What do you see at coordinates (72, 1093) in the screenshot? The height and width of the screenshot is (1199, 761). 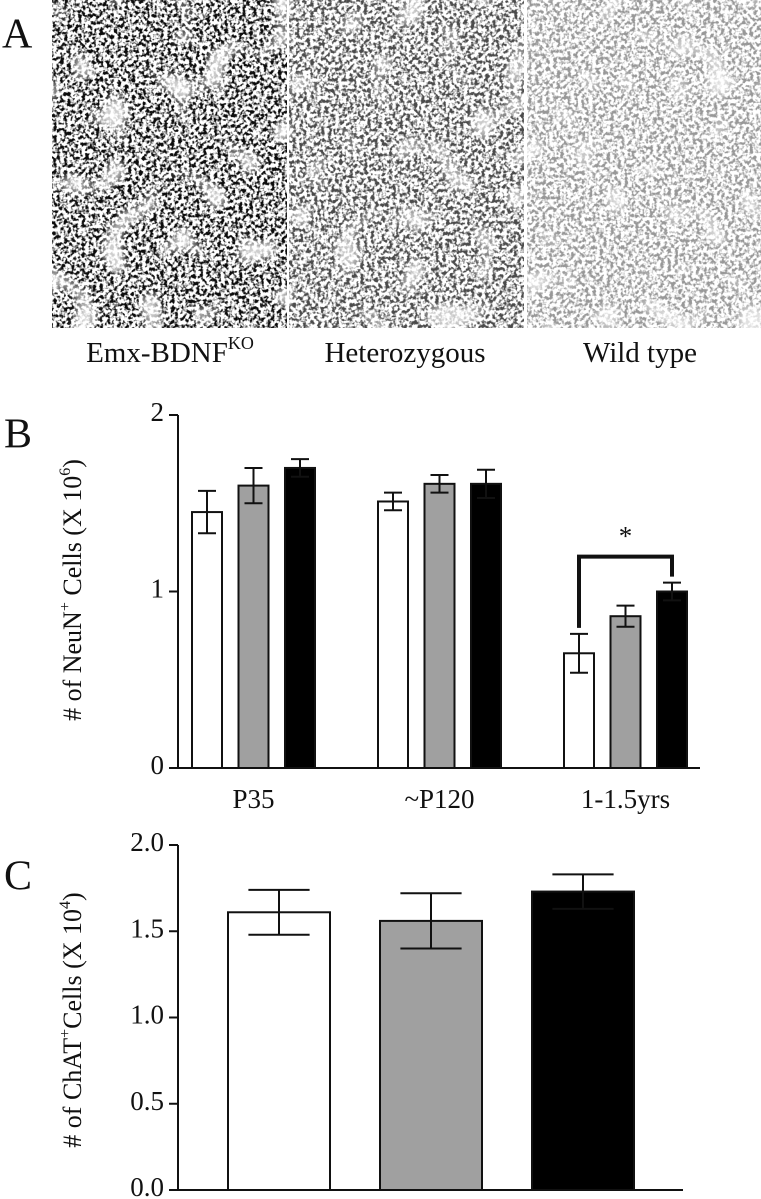 I see `y-label-text: # of ChAT` at bounding box center [72, 1093].